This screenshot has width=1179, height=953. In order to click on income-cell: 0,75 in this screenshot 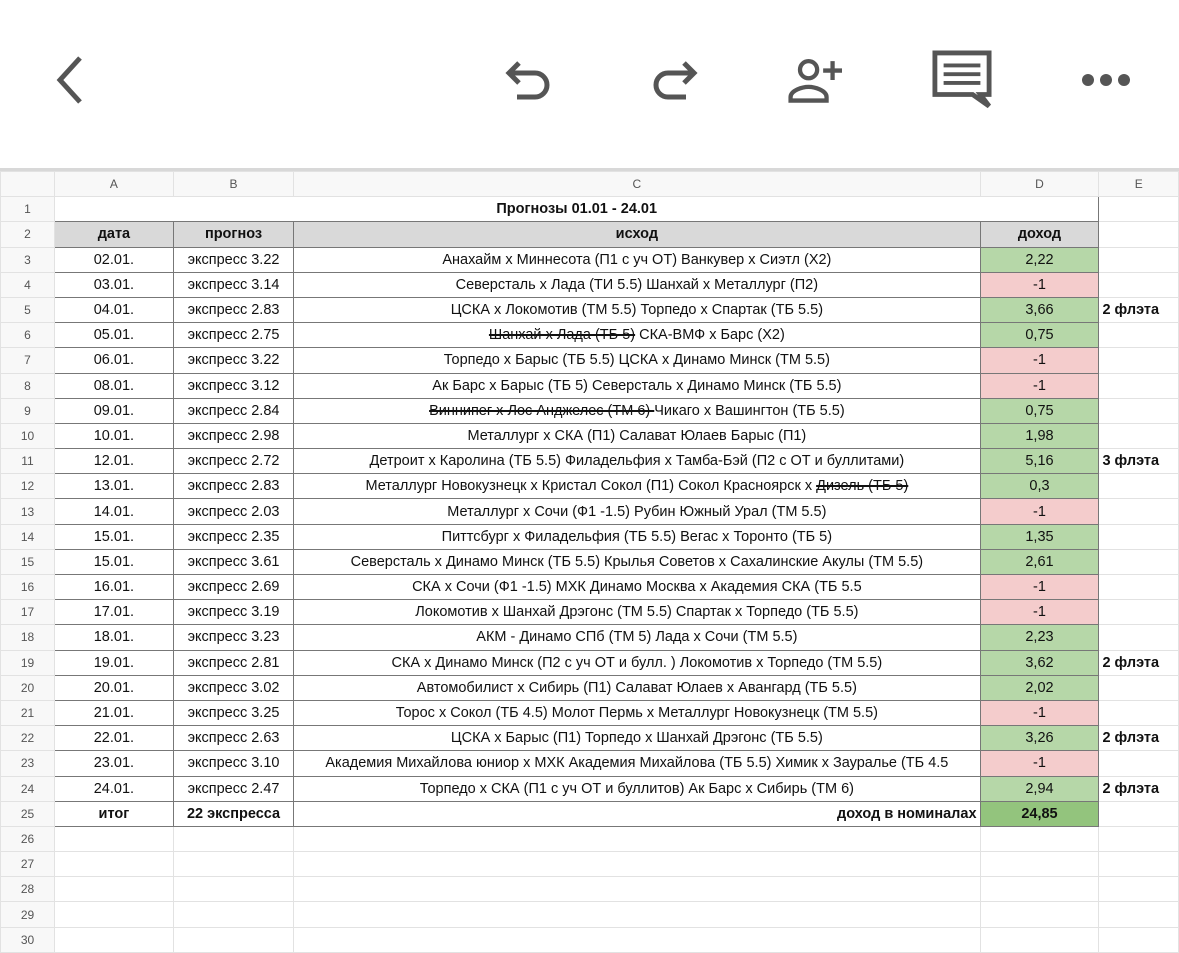, I will do `click(1039, 335)`.